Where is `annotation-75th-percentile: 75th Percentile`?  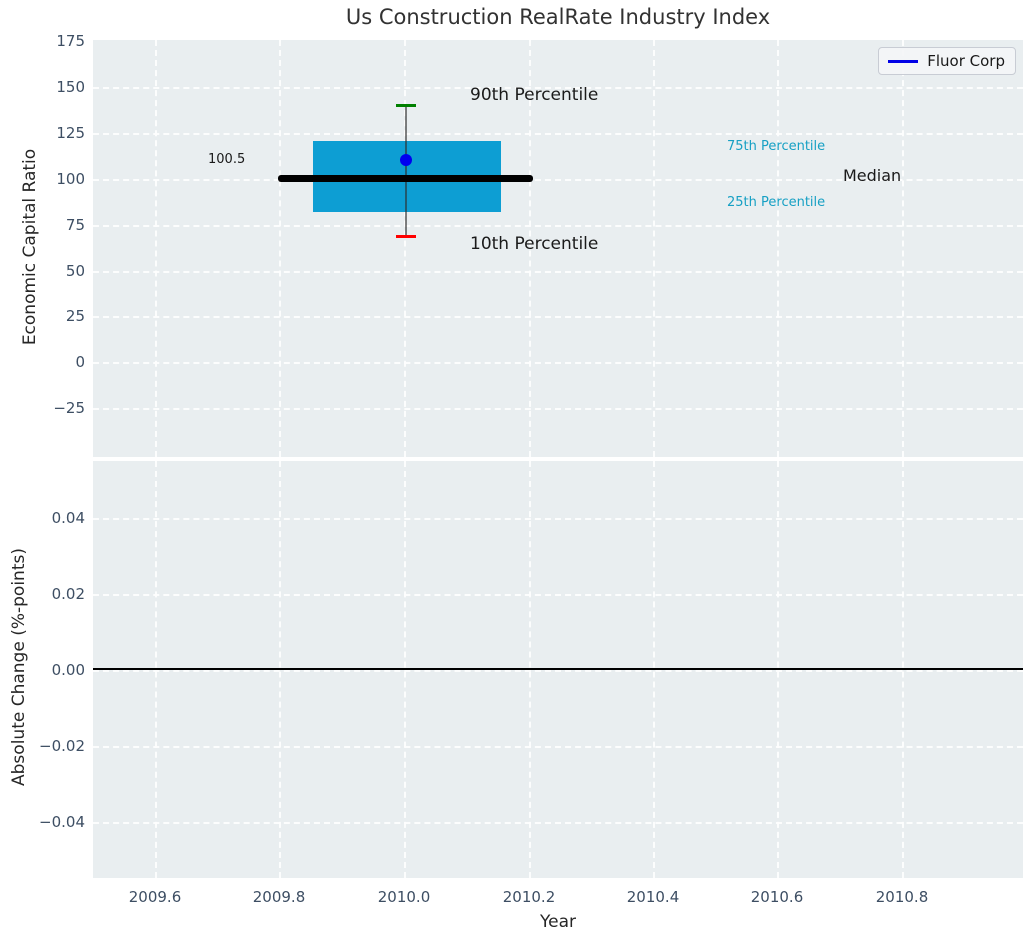 annotation-75th-percentile: 75th Percentile is located at coordinates (776, 146).